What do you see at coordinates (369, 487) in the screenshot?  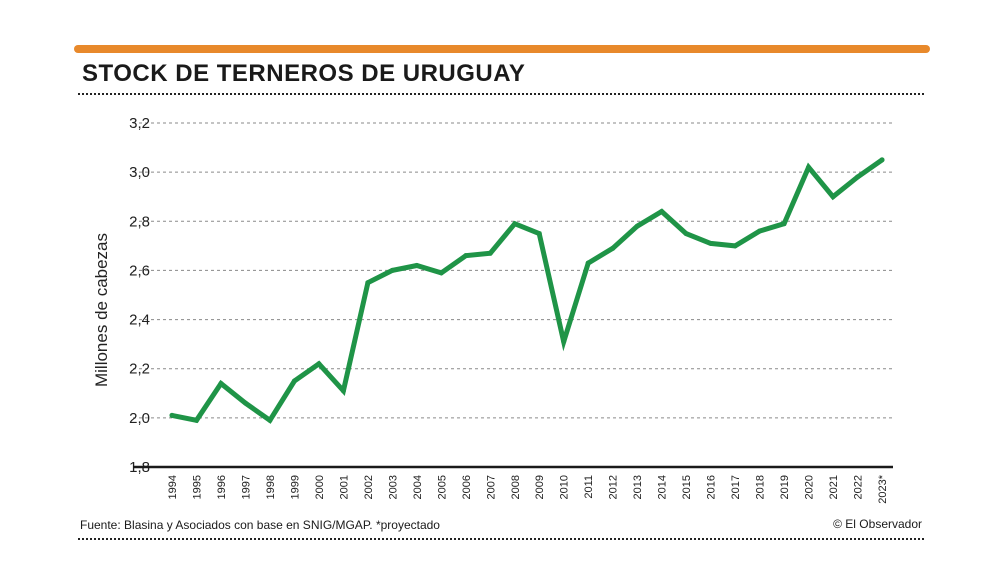 I see `x-tick-label: 2002` at bounding box center [369, 487].